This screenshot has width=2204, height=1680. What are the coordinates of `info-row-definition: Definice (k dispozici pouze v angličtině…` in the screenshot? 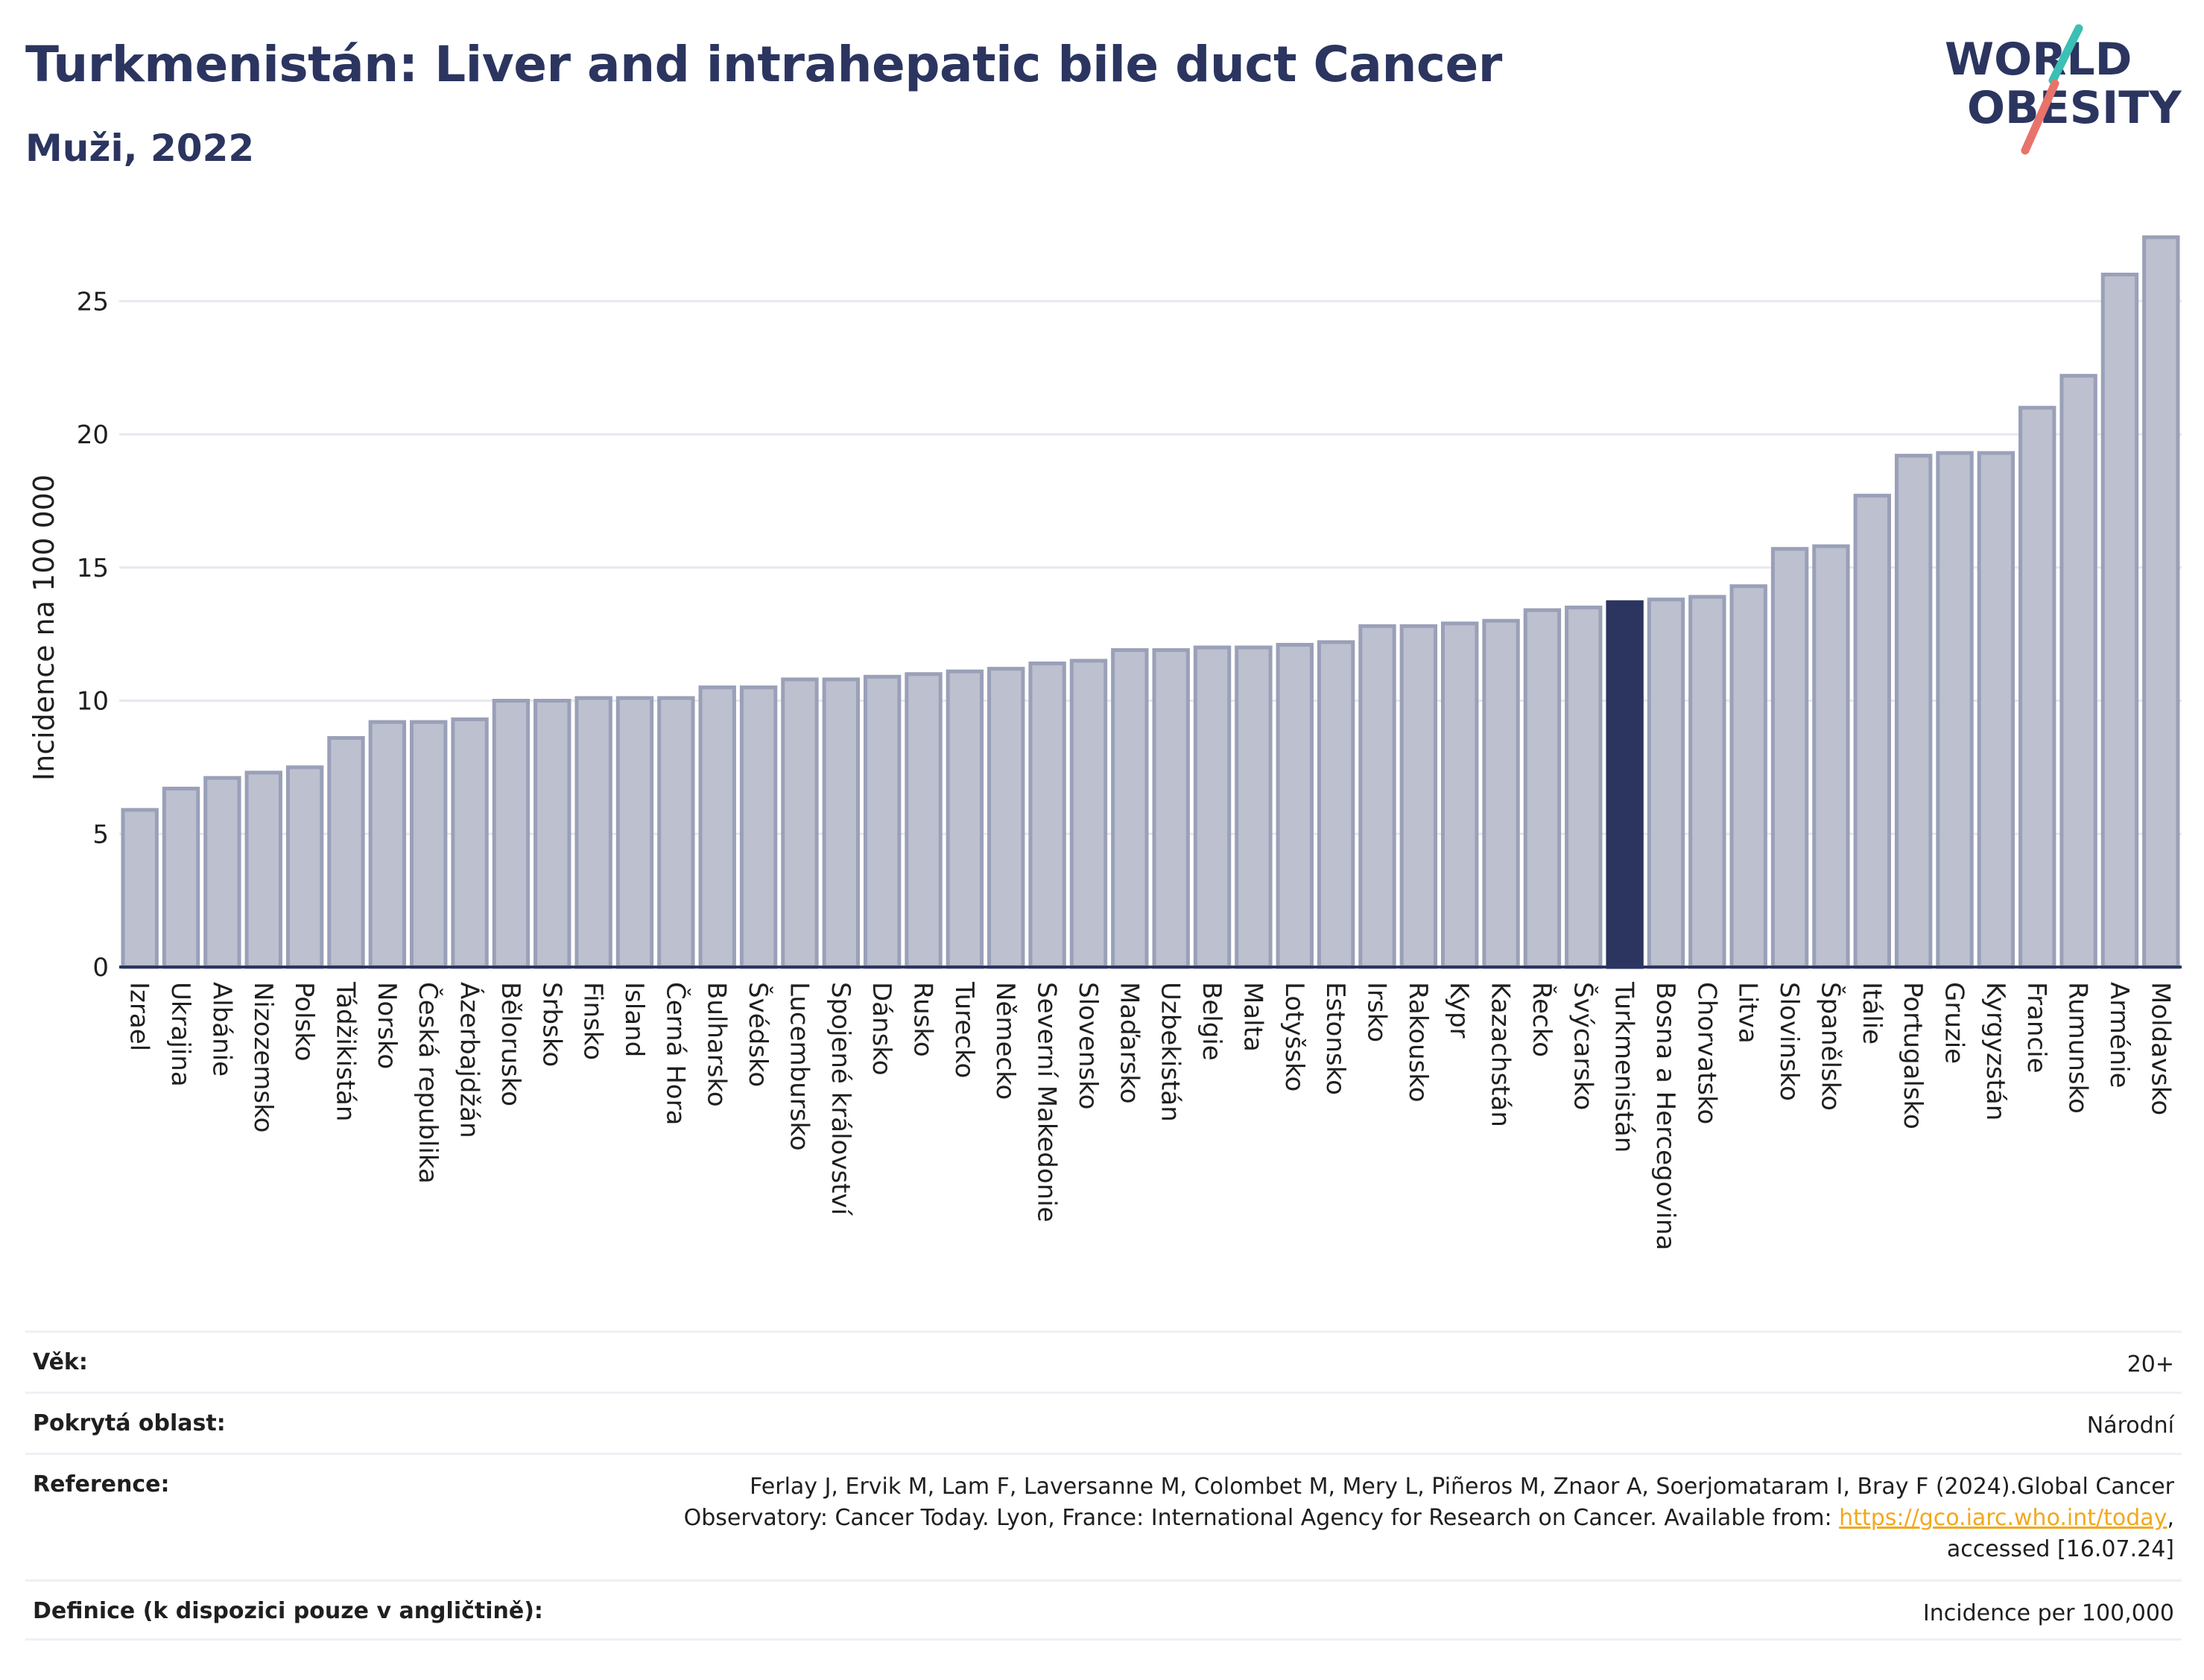 It's located at (1103, 1610).